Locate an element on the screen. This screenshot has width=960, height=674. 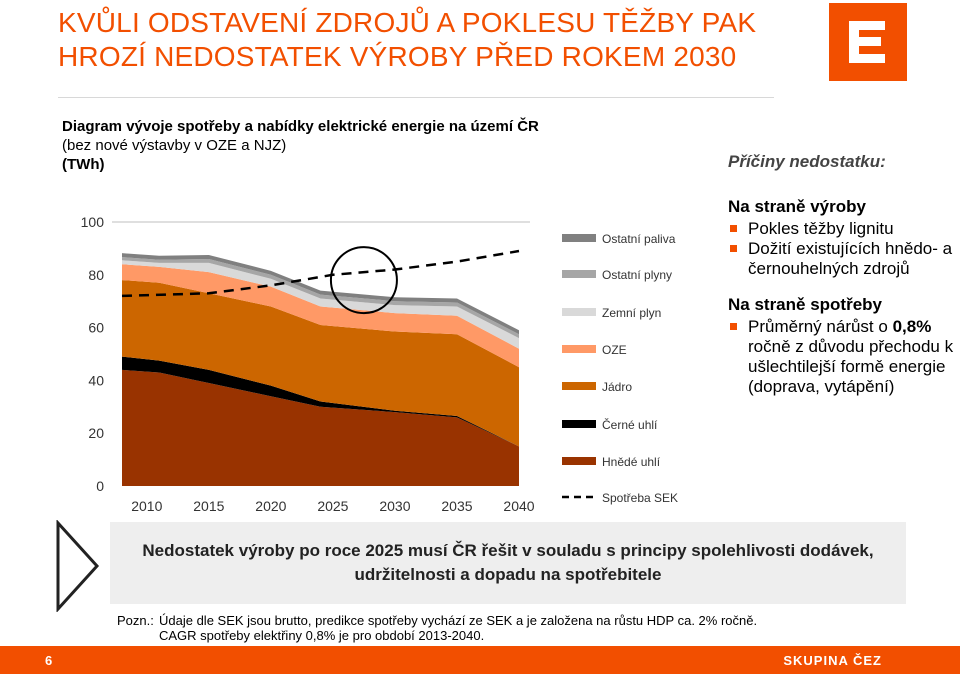
y-tick-label: 80 is located at coordinates (96, 275).